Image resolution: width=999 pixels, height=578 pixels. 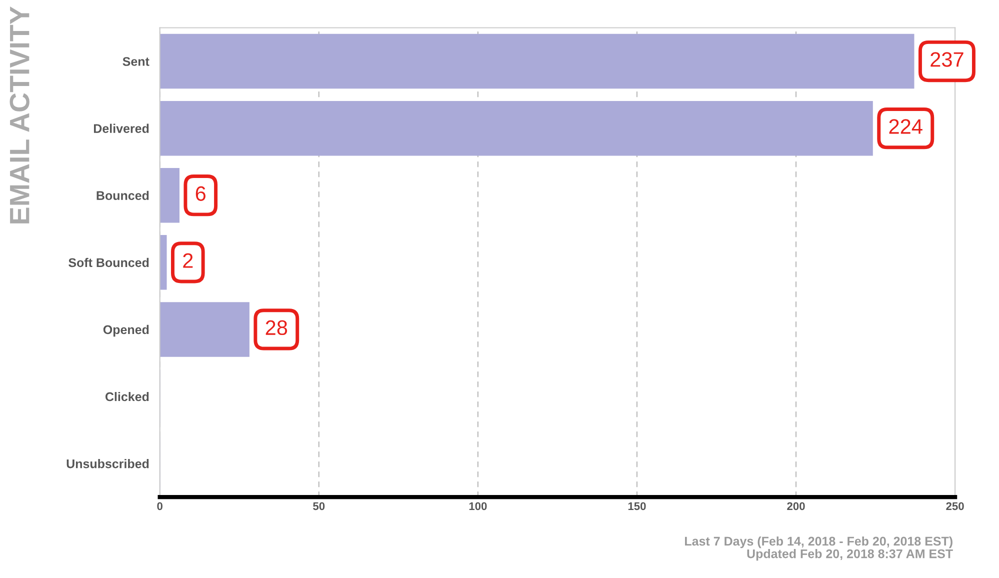 What do you see at coordinates (319, 506) in the screenshot?
I see `x-tick-label: 50` at bounding box center [319, 506].